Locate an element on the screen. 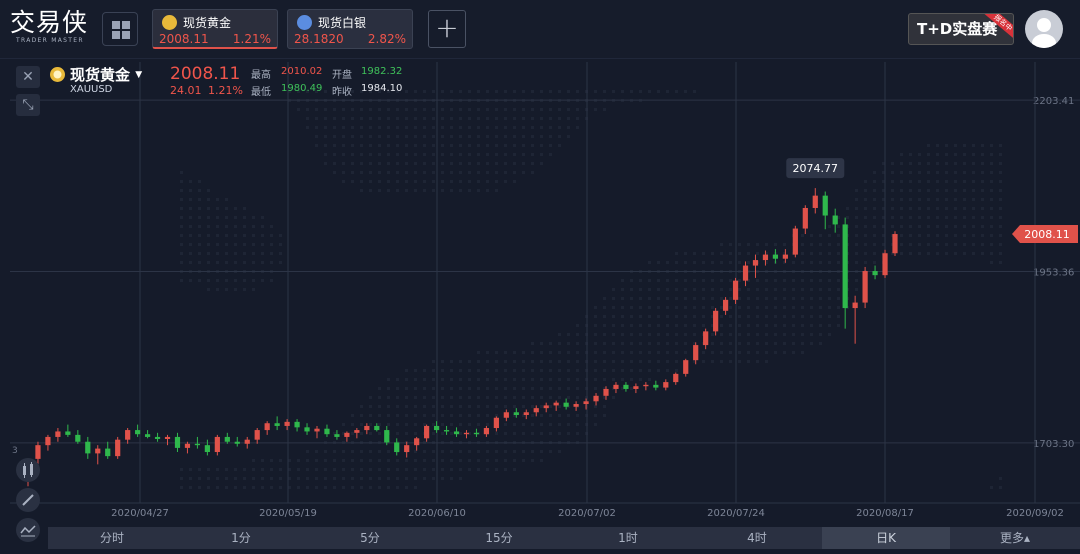 The image size is (1080, 554). candlestick-icon is located at coordinates (28, 470).